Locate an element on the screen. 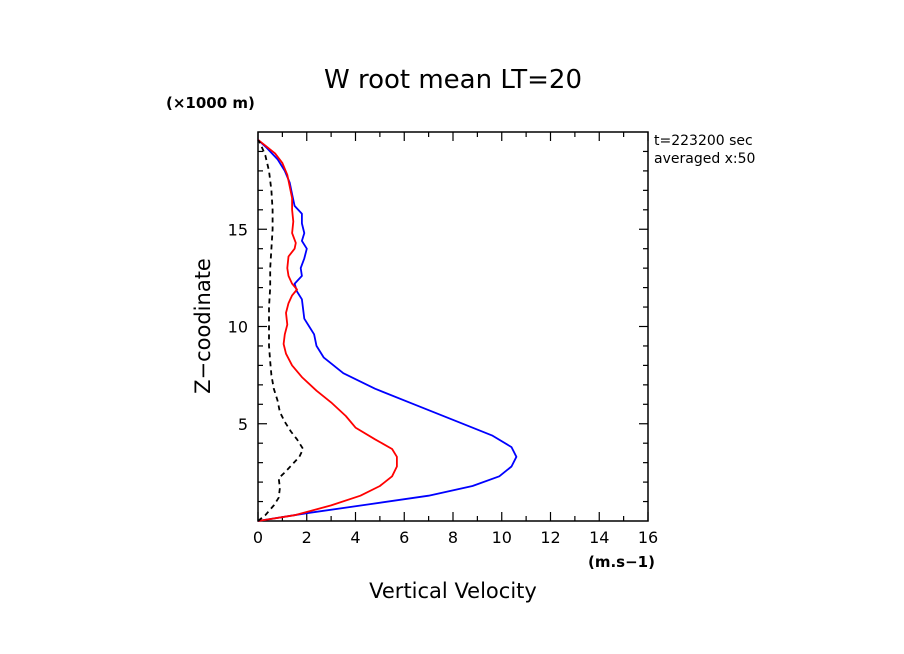 Image resolution: width=904 pixels, height=654 pixels. x-tick-label: 14 is located at coordinates (599, 537).